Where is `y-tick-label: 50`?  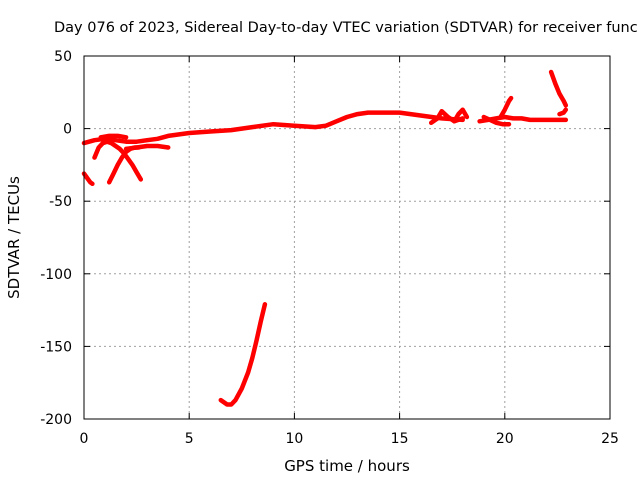
y-tick-label: 50 is located at coordinates (63, 57).